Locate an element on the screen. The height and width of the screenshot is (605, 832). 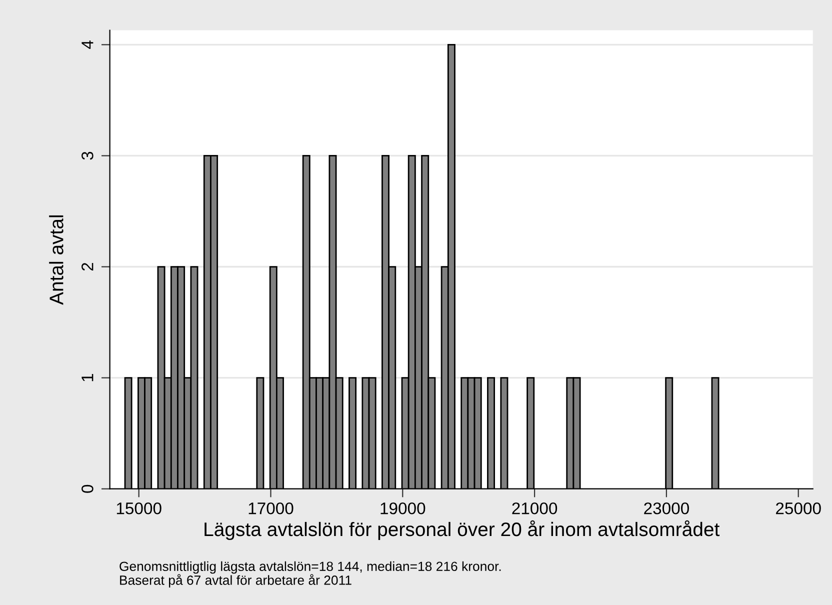
text: Baserat på 67 avtal för arbetare år 2011 is located at coordinates (236, 581).